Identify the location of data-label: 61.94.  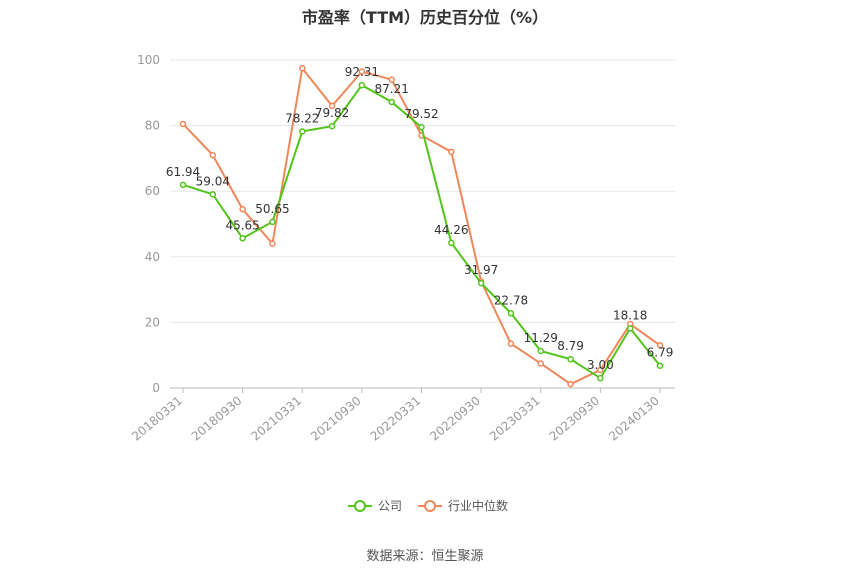
(183, 172).